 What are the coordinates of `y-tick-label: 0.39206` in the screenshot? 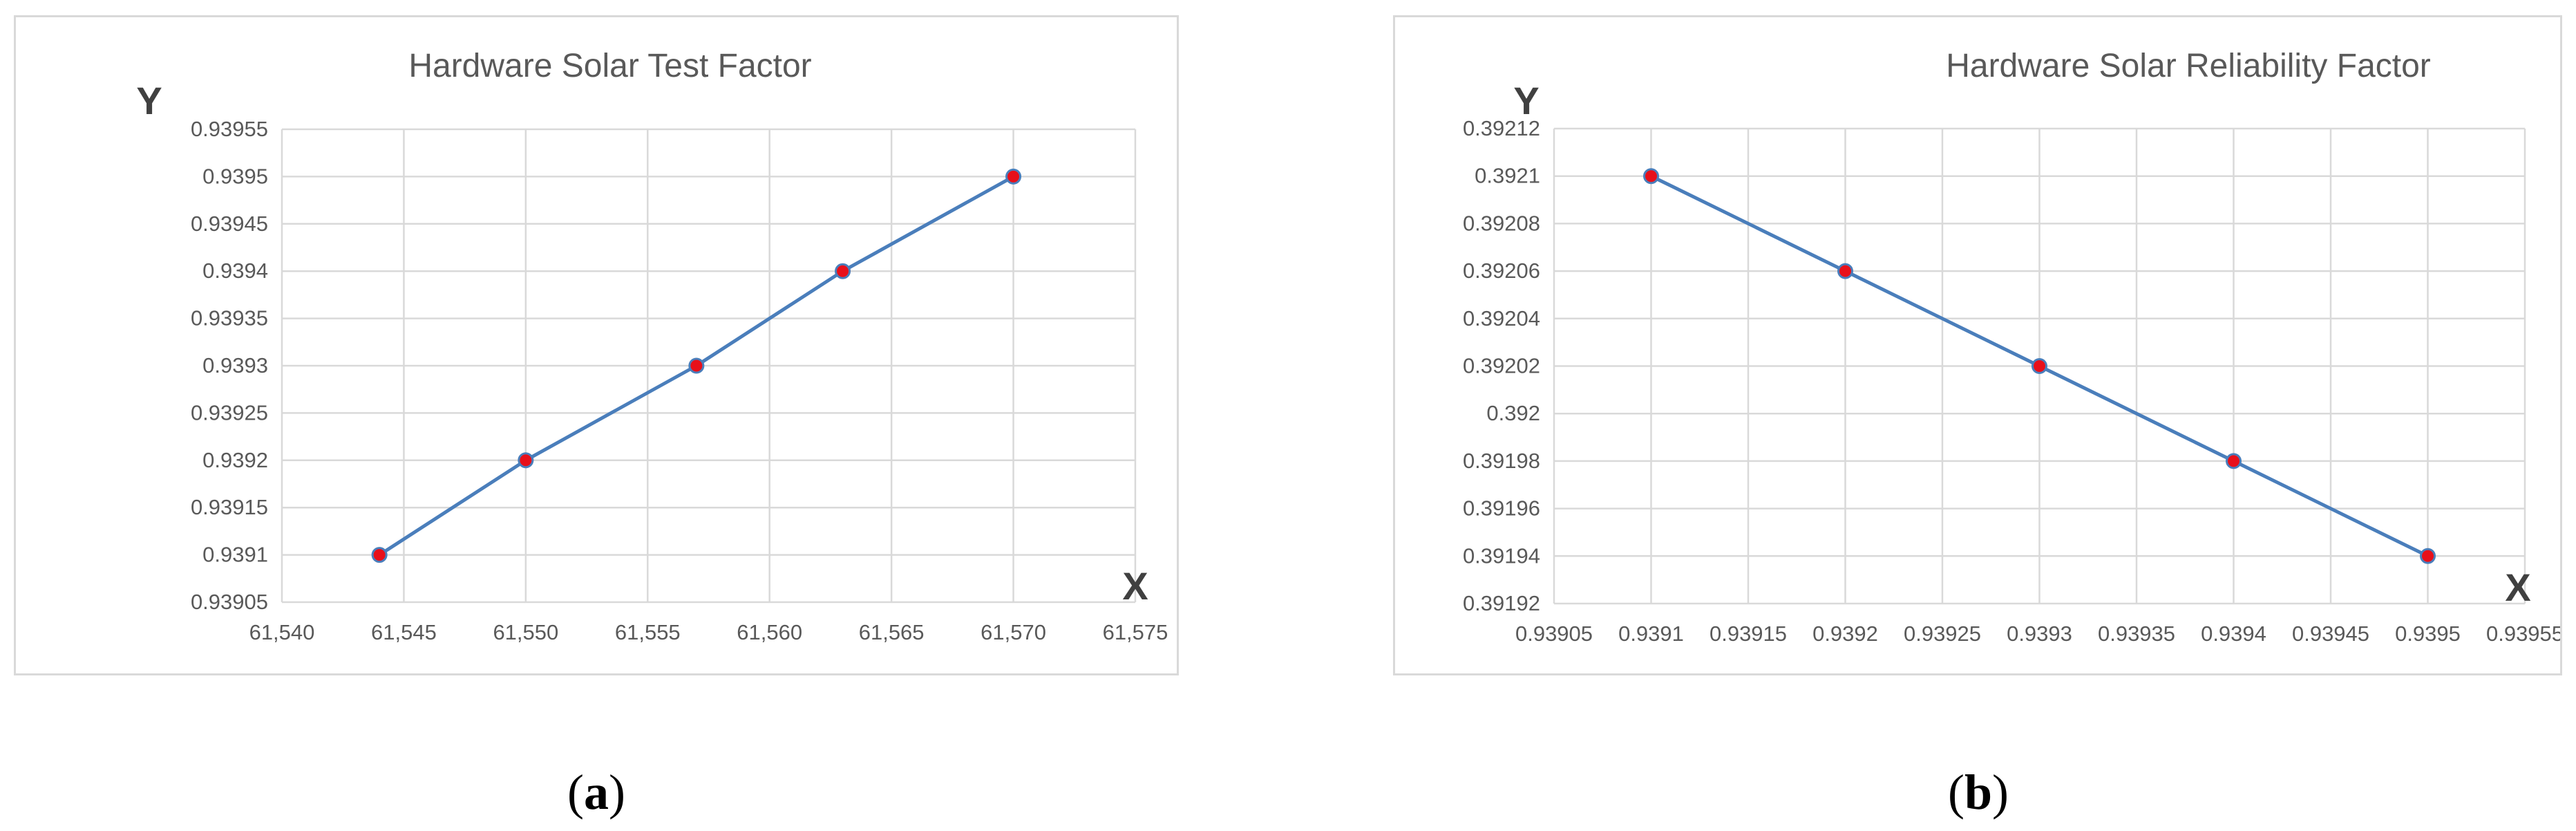 It's located at (1501, 271).